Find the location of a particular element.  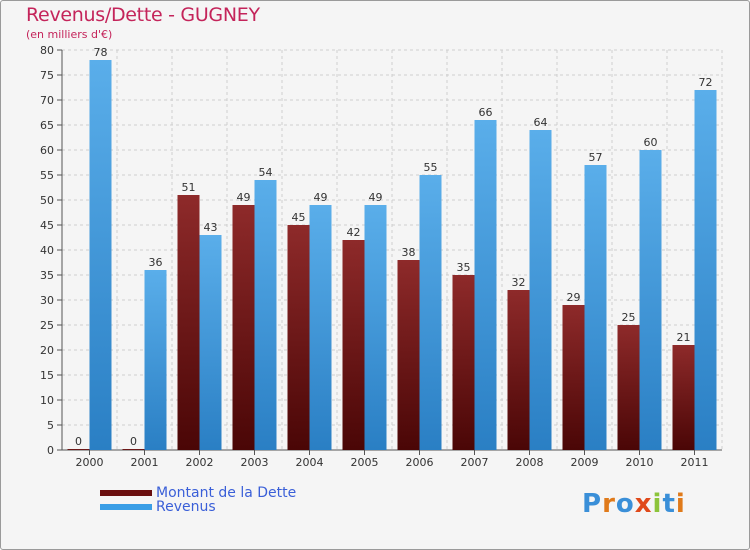

x-tick-label: 2001 is located at coordinates (145, 462).